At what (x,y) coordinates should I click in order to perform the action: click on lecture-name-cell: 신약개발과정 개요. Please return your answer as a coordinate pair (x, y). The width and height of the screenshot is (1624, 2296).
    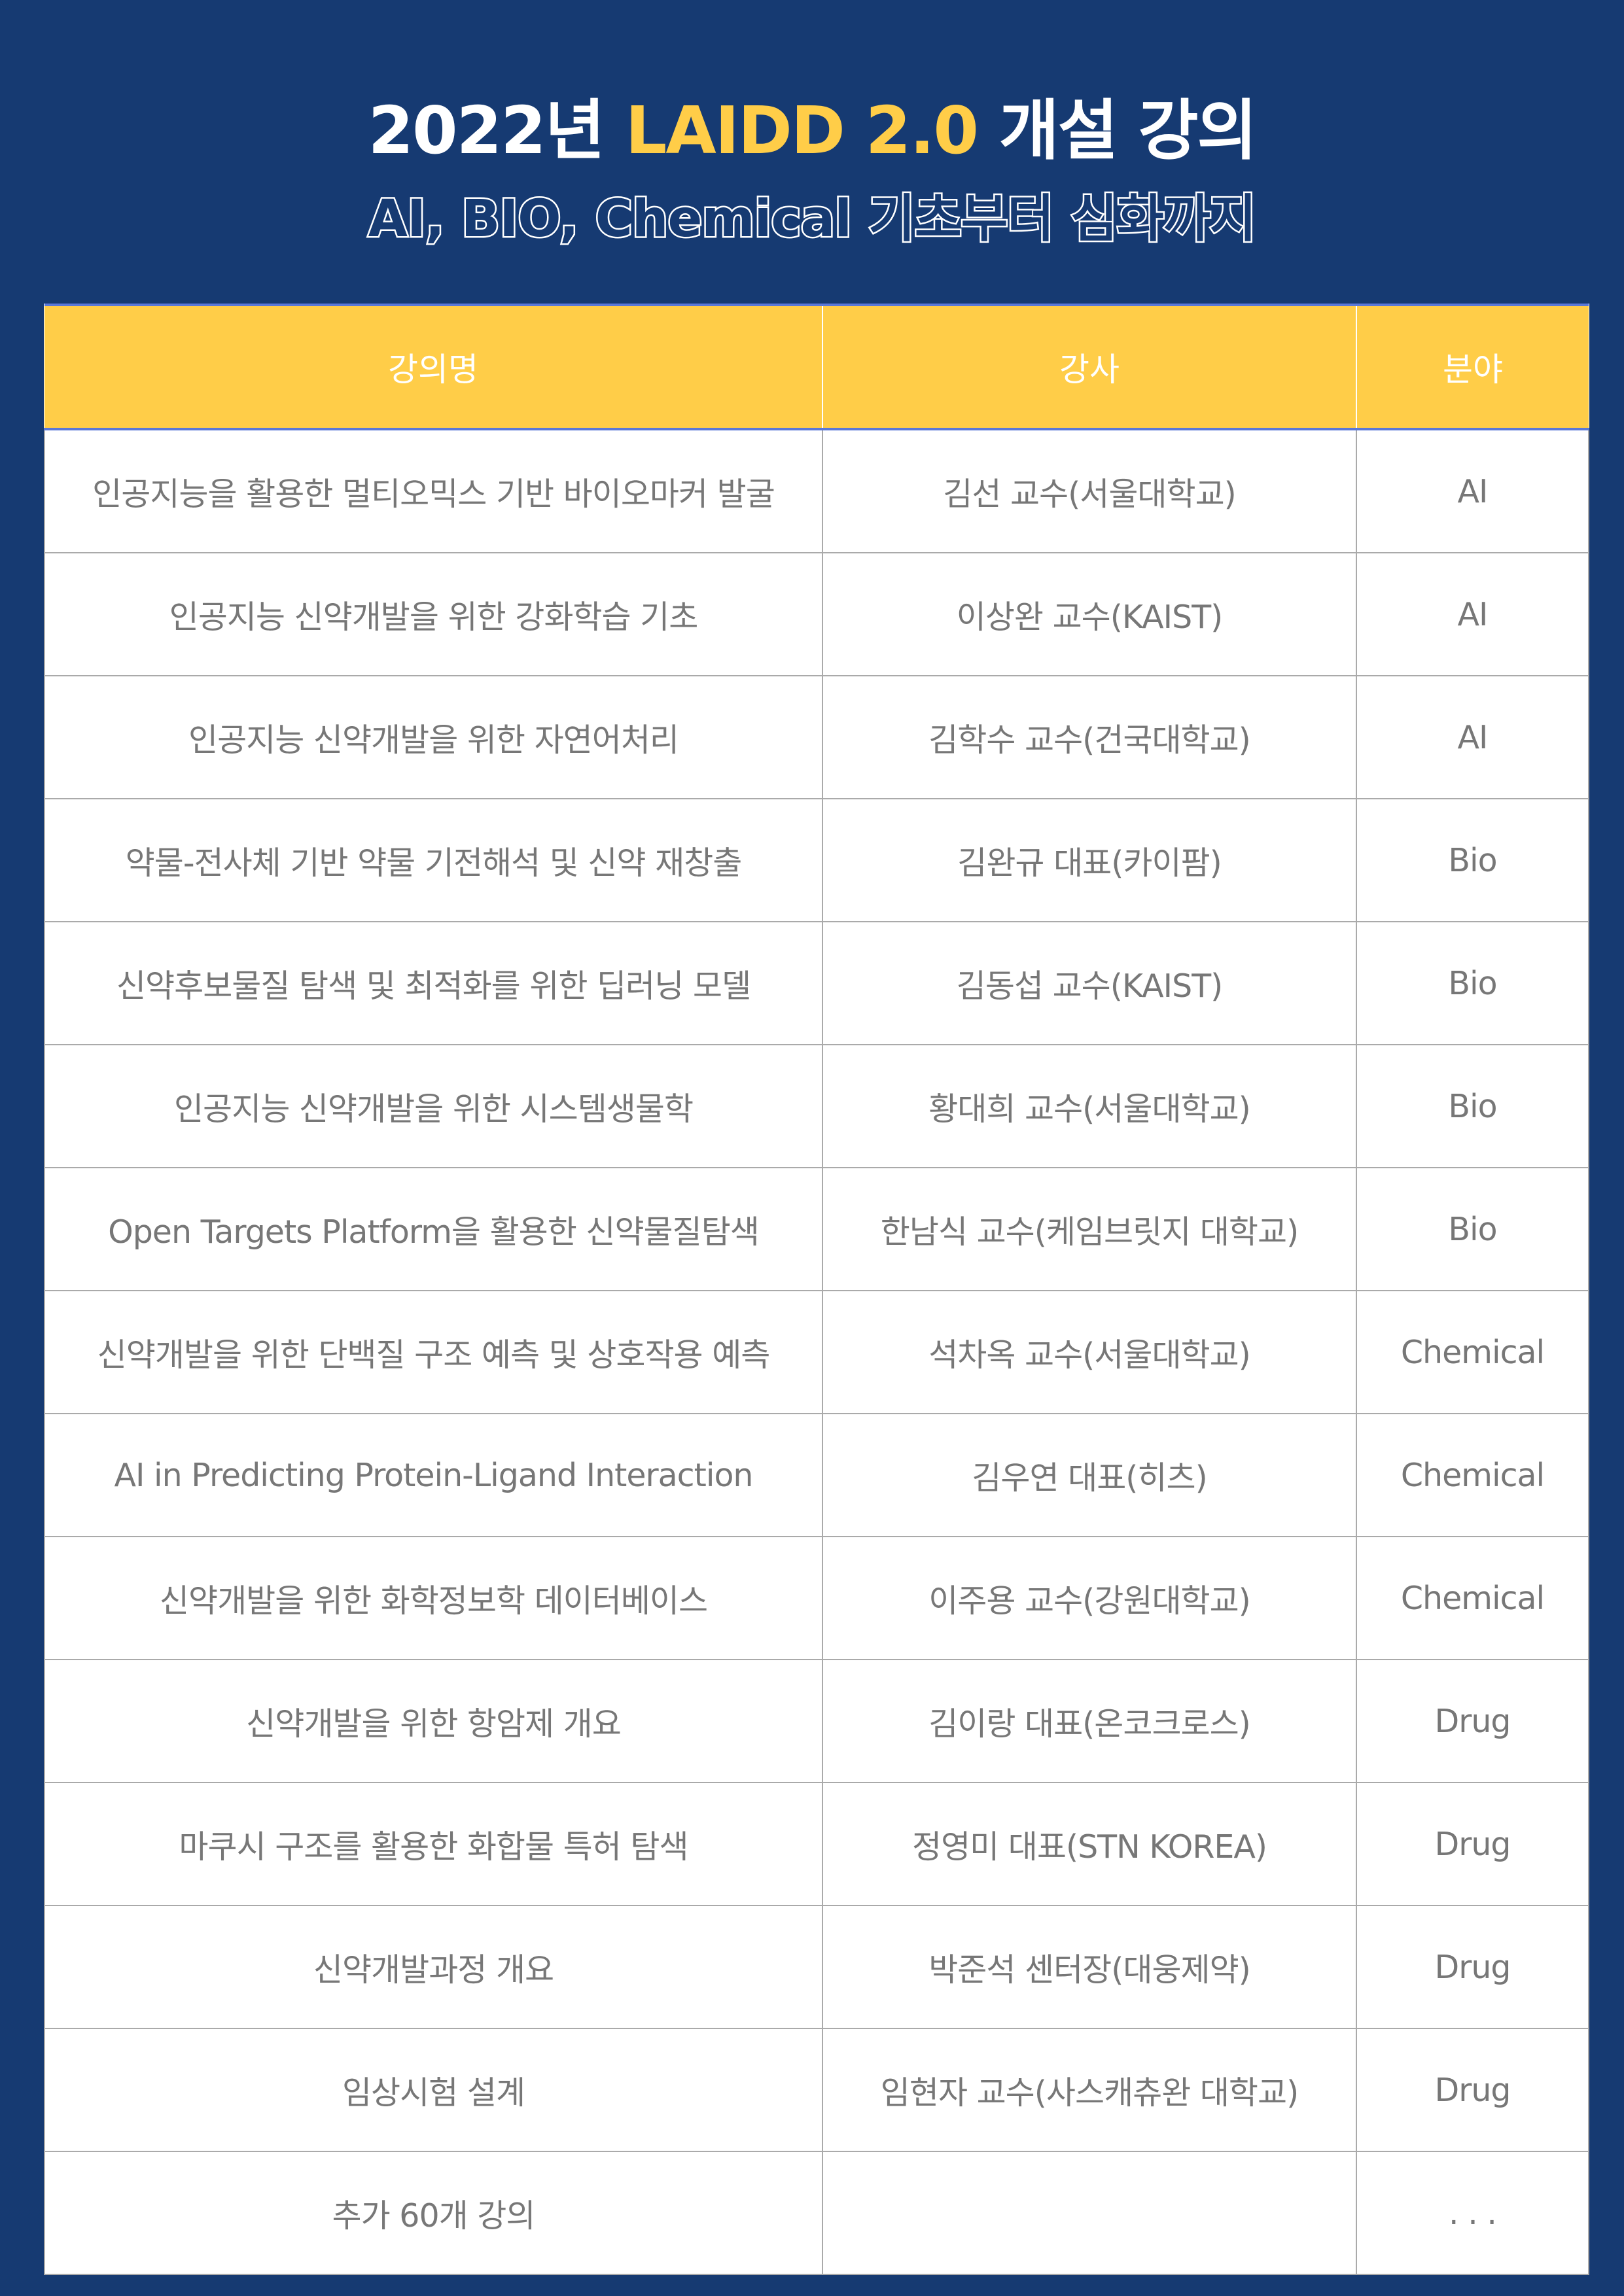
    Looking at the image, I should click on (433, 1967).